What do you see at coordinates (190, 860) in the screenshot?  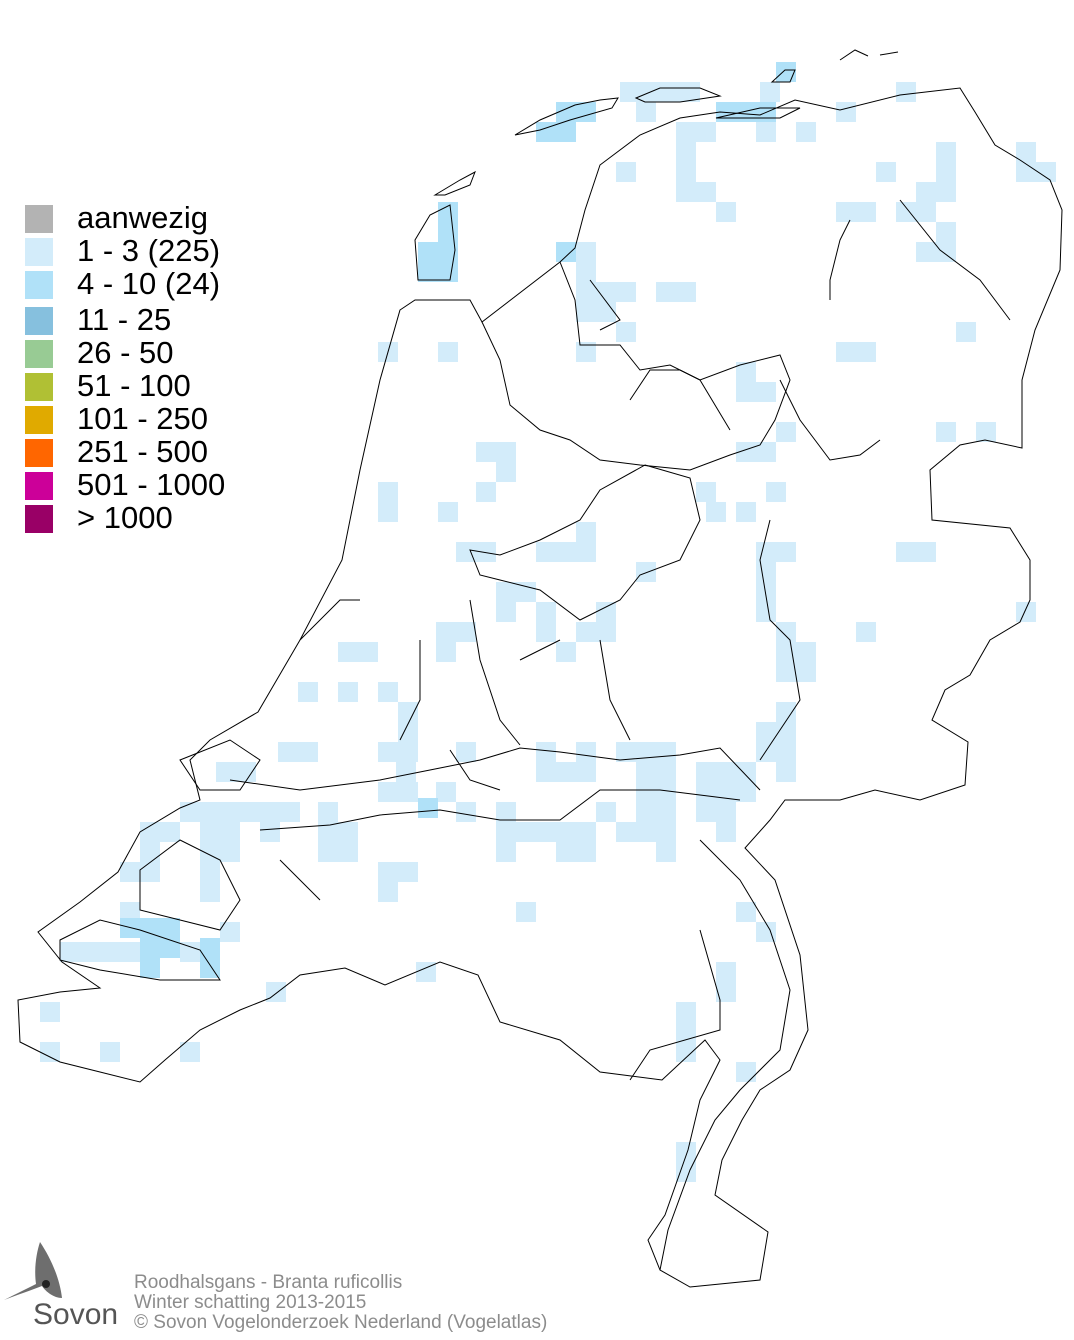 I see `zeeland-islands` at bounding box center [190, 860].